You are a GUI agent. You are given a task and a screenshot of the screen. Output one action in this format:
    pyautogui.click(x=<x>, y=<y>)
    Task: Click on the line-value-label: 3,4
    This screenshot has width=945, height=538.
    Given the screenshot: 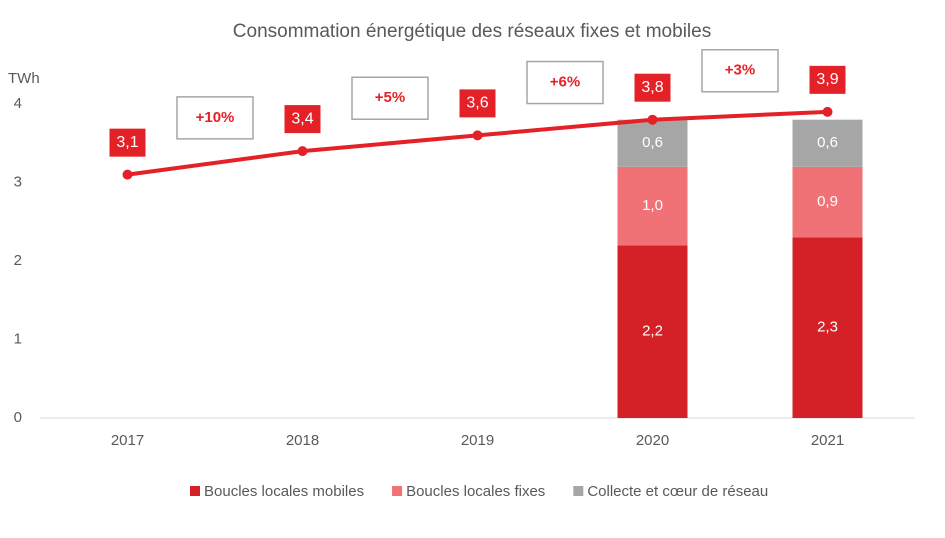 What is the action you would take?
    pyautogui.click(x=302, y=118)
    